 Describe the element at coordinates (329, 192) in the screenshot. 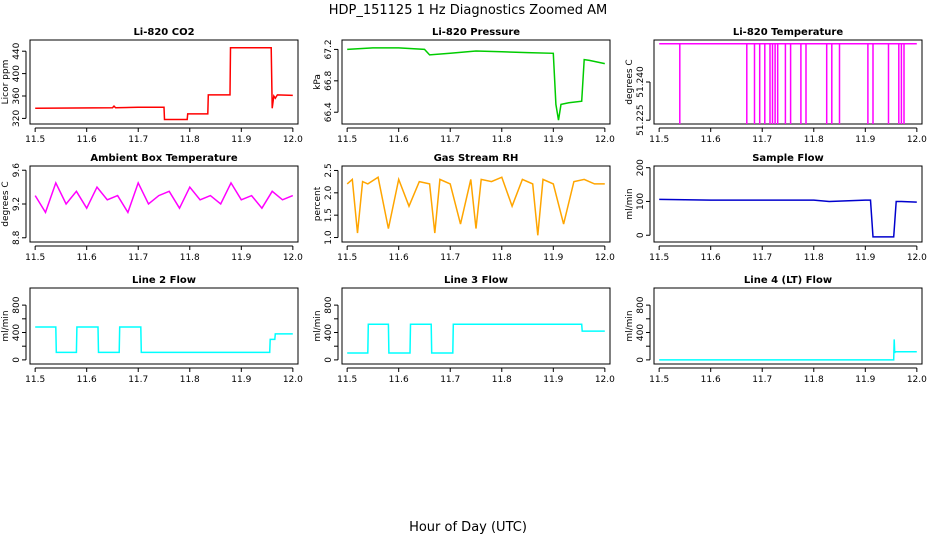

I see `y-tick-label: 2.0` at that location.